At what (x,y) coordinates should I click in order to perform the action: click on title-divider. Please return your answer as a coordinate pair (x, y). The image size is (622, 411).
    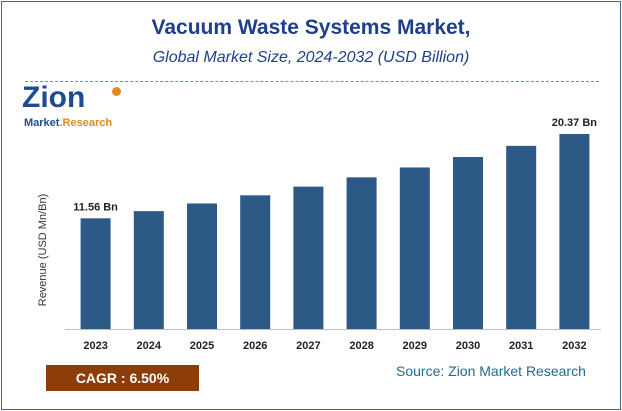
    Looking at the image, I should click on (312, 81).